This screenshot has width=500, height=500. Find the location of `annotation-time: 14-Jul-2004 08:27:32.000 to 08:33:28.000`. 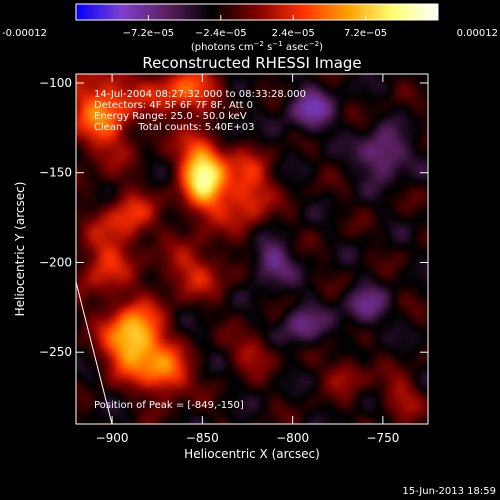

annotation-time: 14-Jul-2004 08:27:32.000 to 08:33:28.000 is located at coordinates (200, 94).